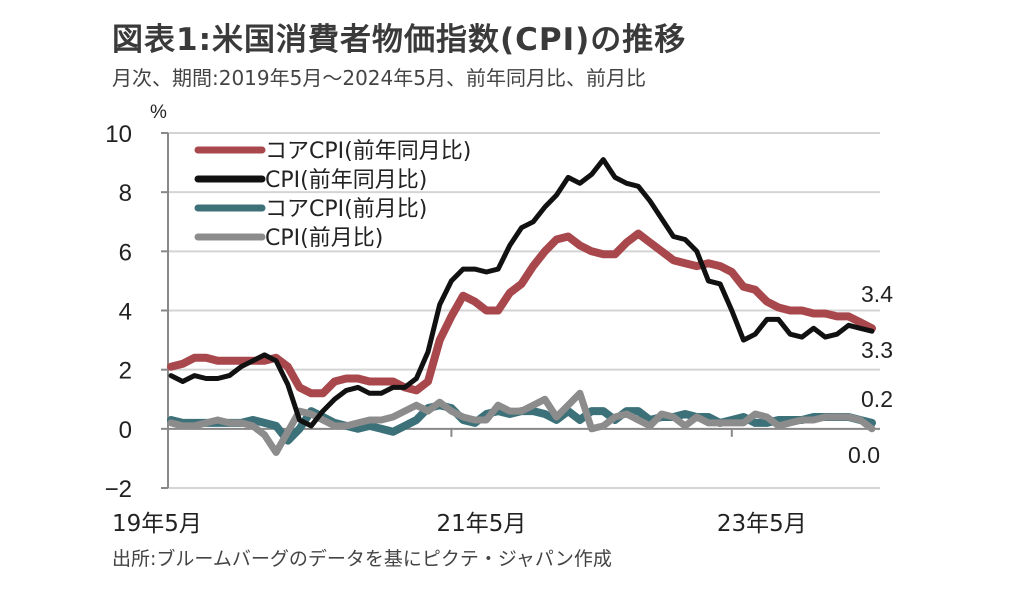 The image size is (1012, 598). I want to click on x-tick-label: 19年5月, so click(157, 524).